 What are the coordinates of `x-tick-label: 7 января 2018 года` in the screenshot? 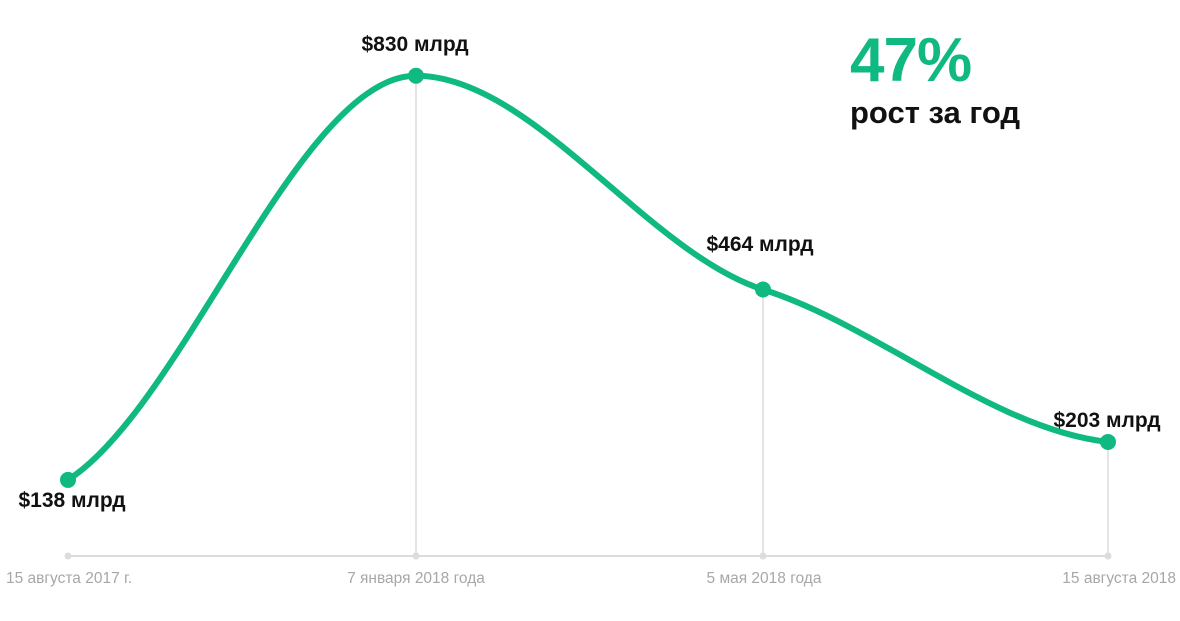 It's located at (416, 578).